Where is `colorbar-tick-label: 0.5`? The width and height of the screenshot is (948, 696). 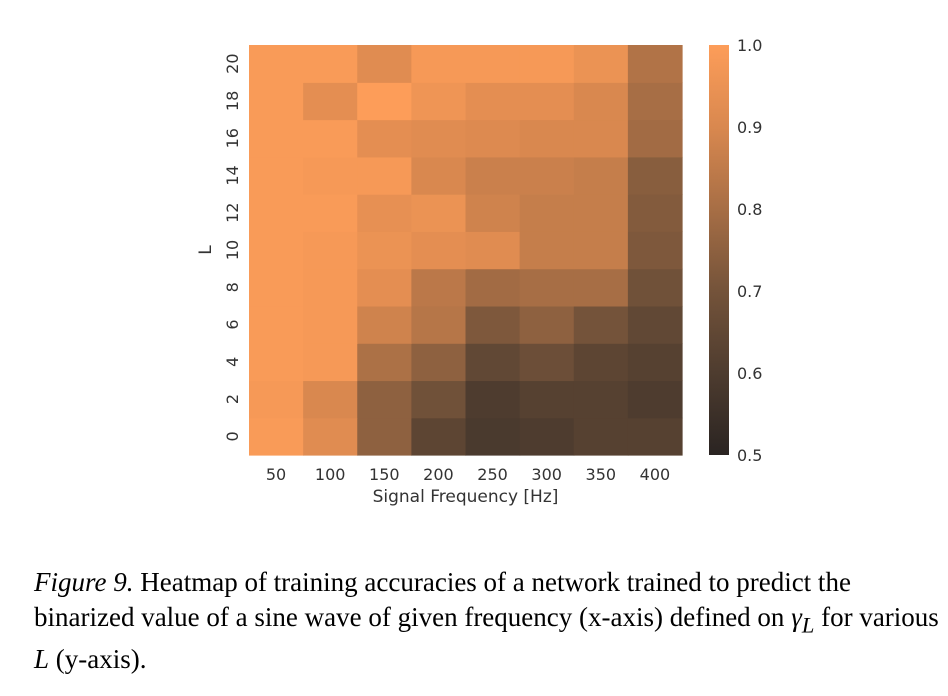
colorbar-tick-label: 0.5 is located at coordinates (749, 455).